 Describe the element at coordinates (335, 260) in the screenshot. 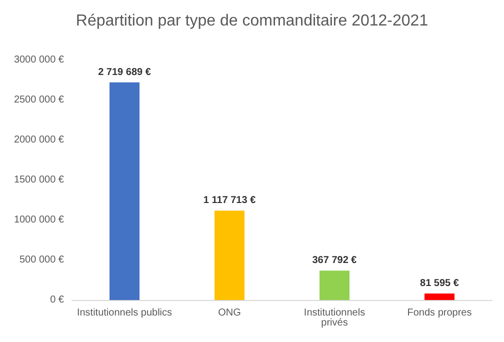

I see `data-label: 367 792 €` at that location.